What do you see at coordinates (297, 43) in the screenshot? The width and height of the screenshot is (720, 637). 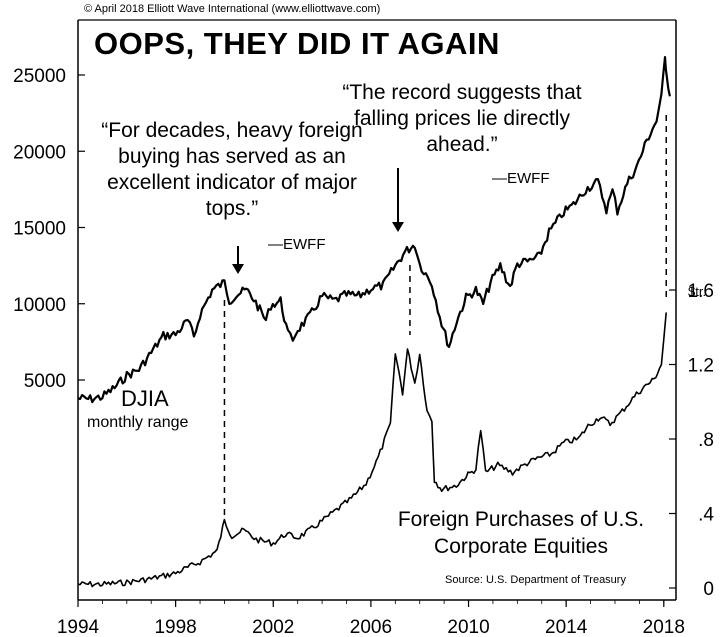 I see `chart-title: OOPS, THEY DID IT AGAIN` at bounding box center [297, 43].